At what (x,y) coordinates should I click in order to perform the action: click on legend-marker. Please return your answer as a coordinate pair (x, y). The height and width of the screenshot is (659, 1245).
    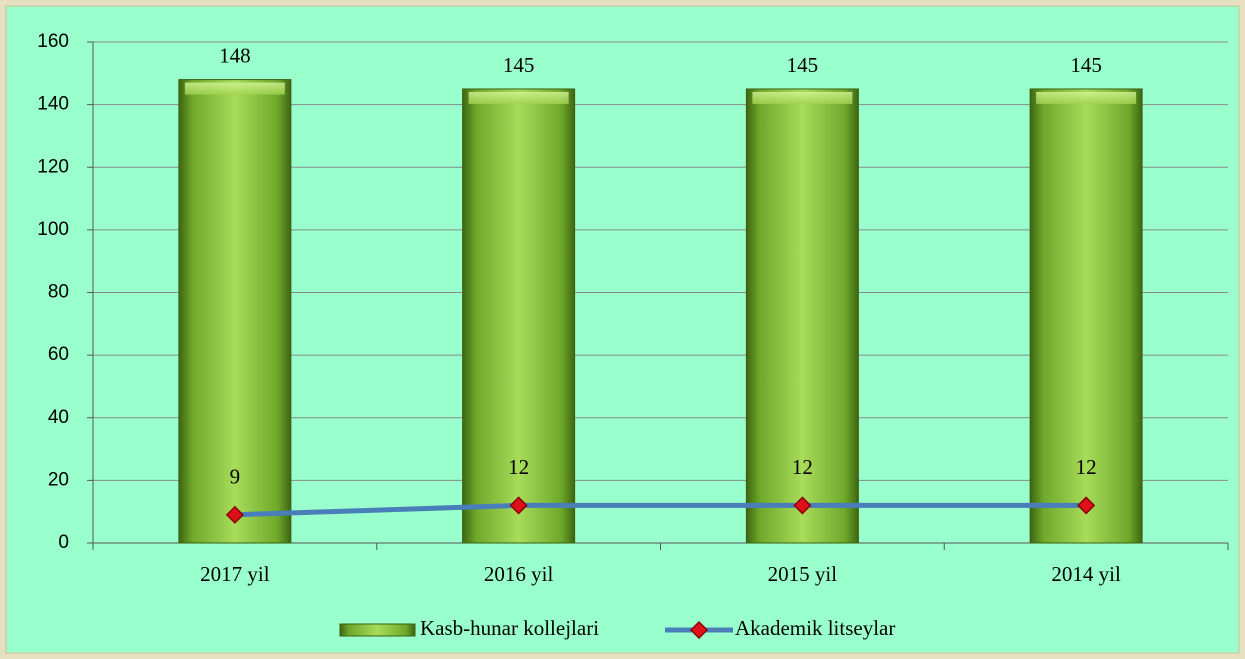
    Looking at the image, I should click on (699, 630).